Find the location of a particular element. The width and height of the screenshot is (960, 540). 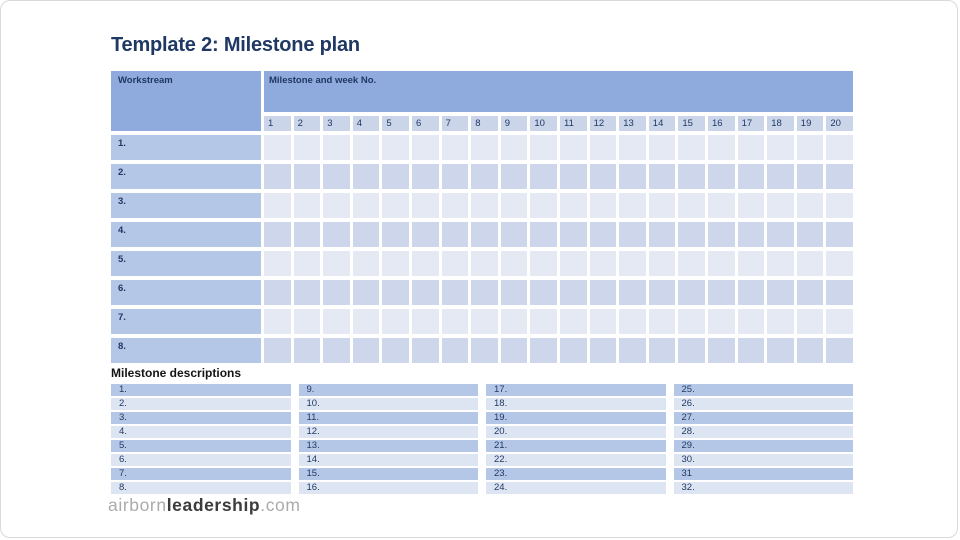

milestone-description-item: 30. is located at coordinates (763, 460).